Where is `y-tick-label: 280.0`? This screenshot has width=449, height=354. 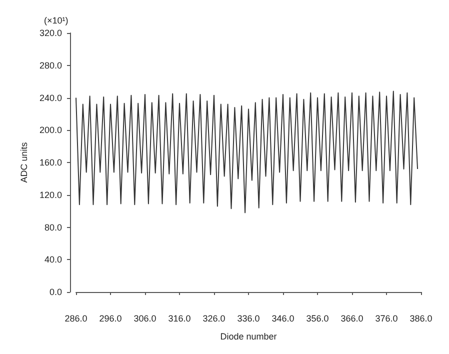 y-tick-label: 280.0 is located at coordinates (50, 65).